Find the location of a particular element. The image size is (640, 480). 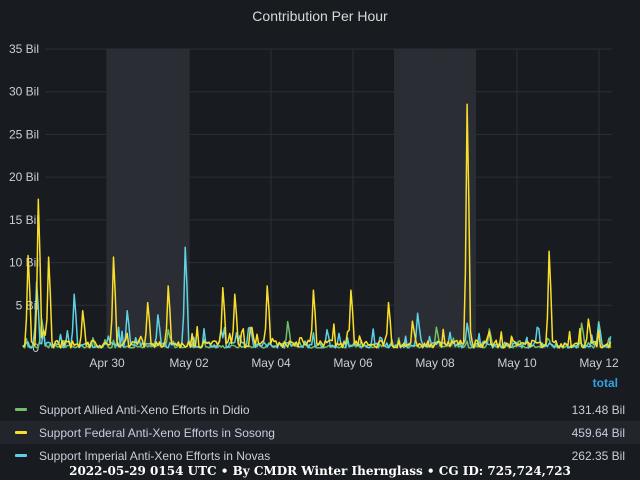

y-tick-label: 15 Bil is located at coordinates (24, 220).